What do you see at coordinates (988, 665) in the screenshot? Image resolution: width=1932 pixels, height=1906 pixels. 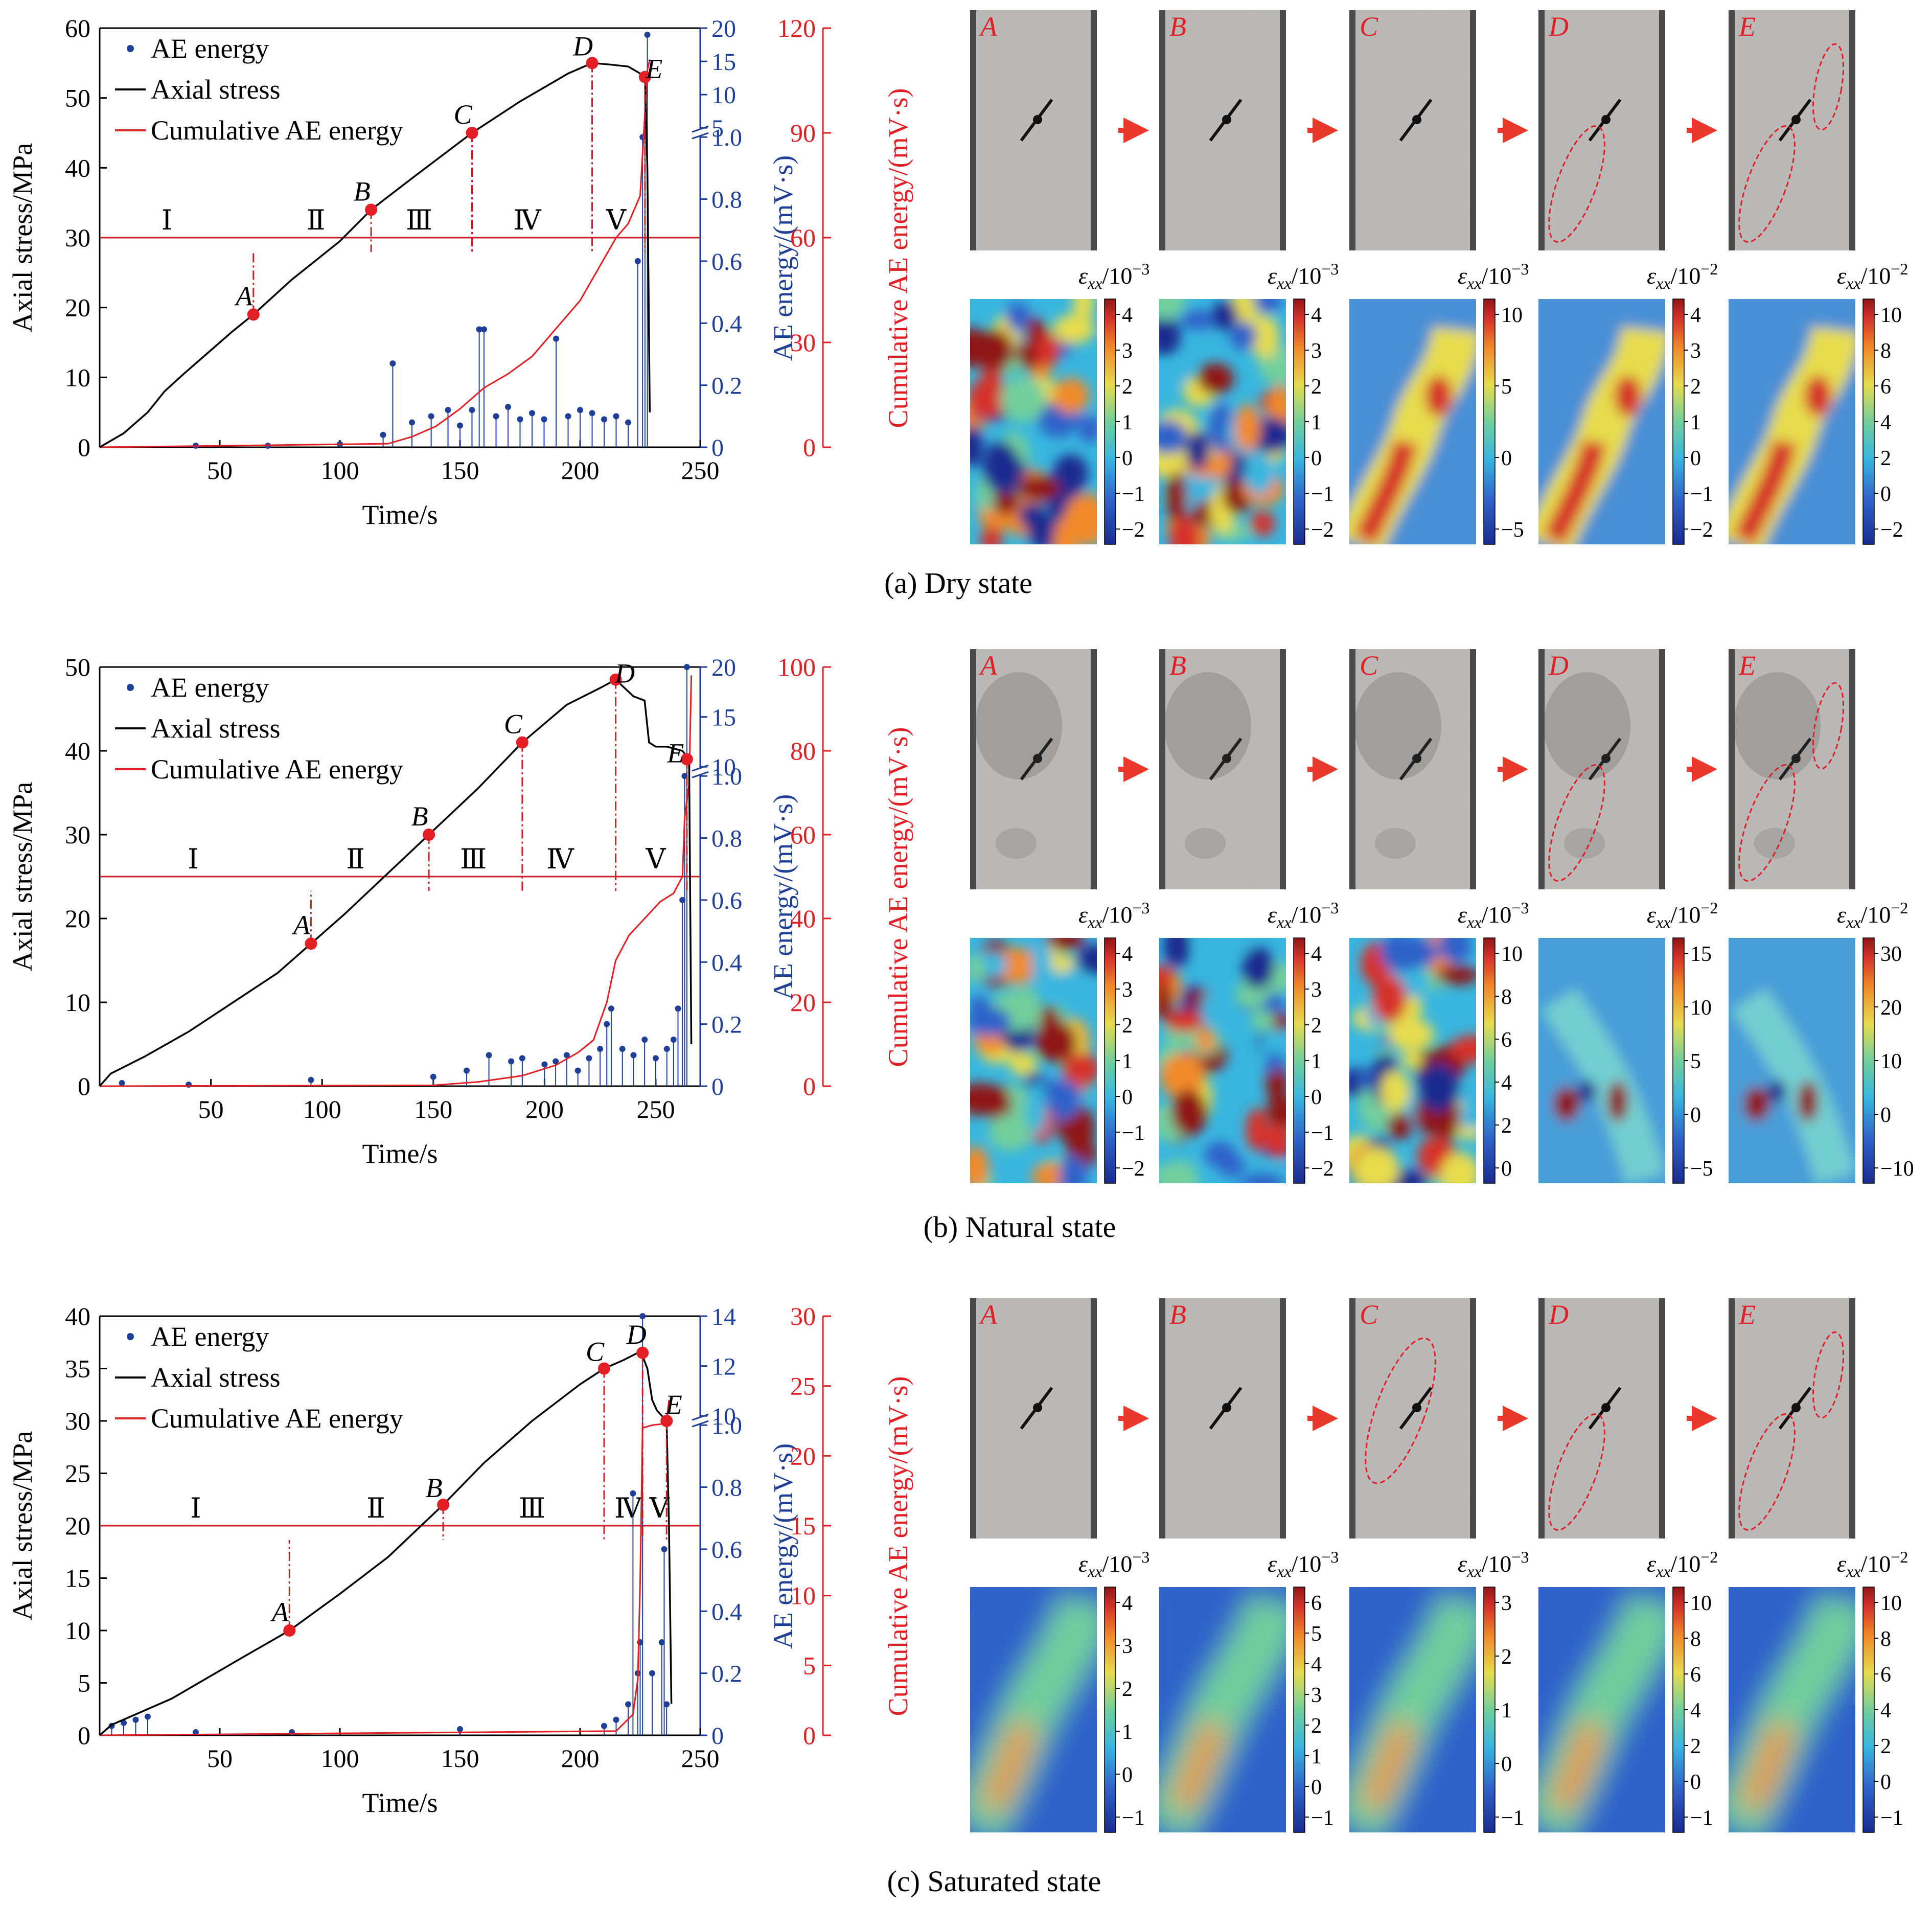 I see `specimen-stage-letter: A` at bounding box center [988, 665].